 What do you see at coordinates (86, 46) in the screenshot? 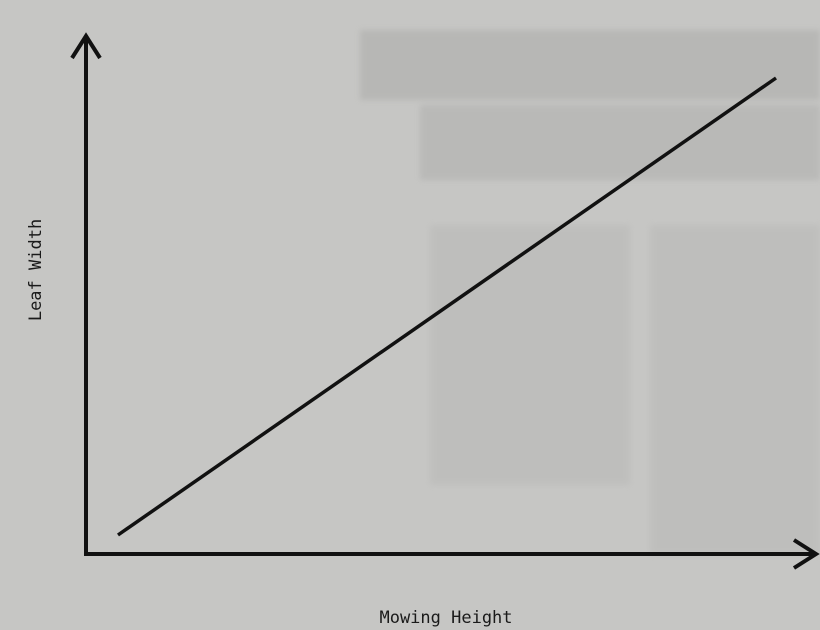
I see `y-axis-arrow` at bounding box center [86, 46].